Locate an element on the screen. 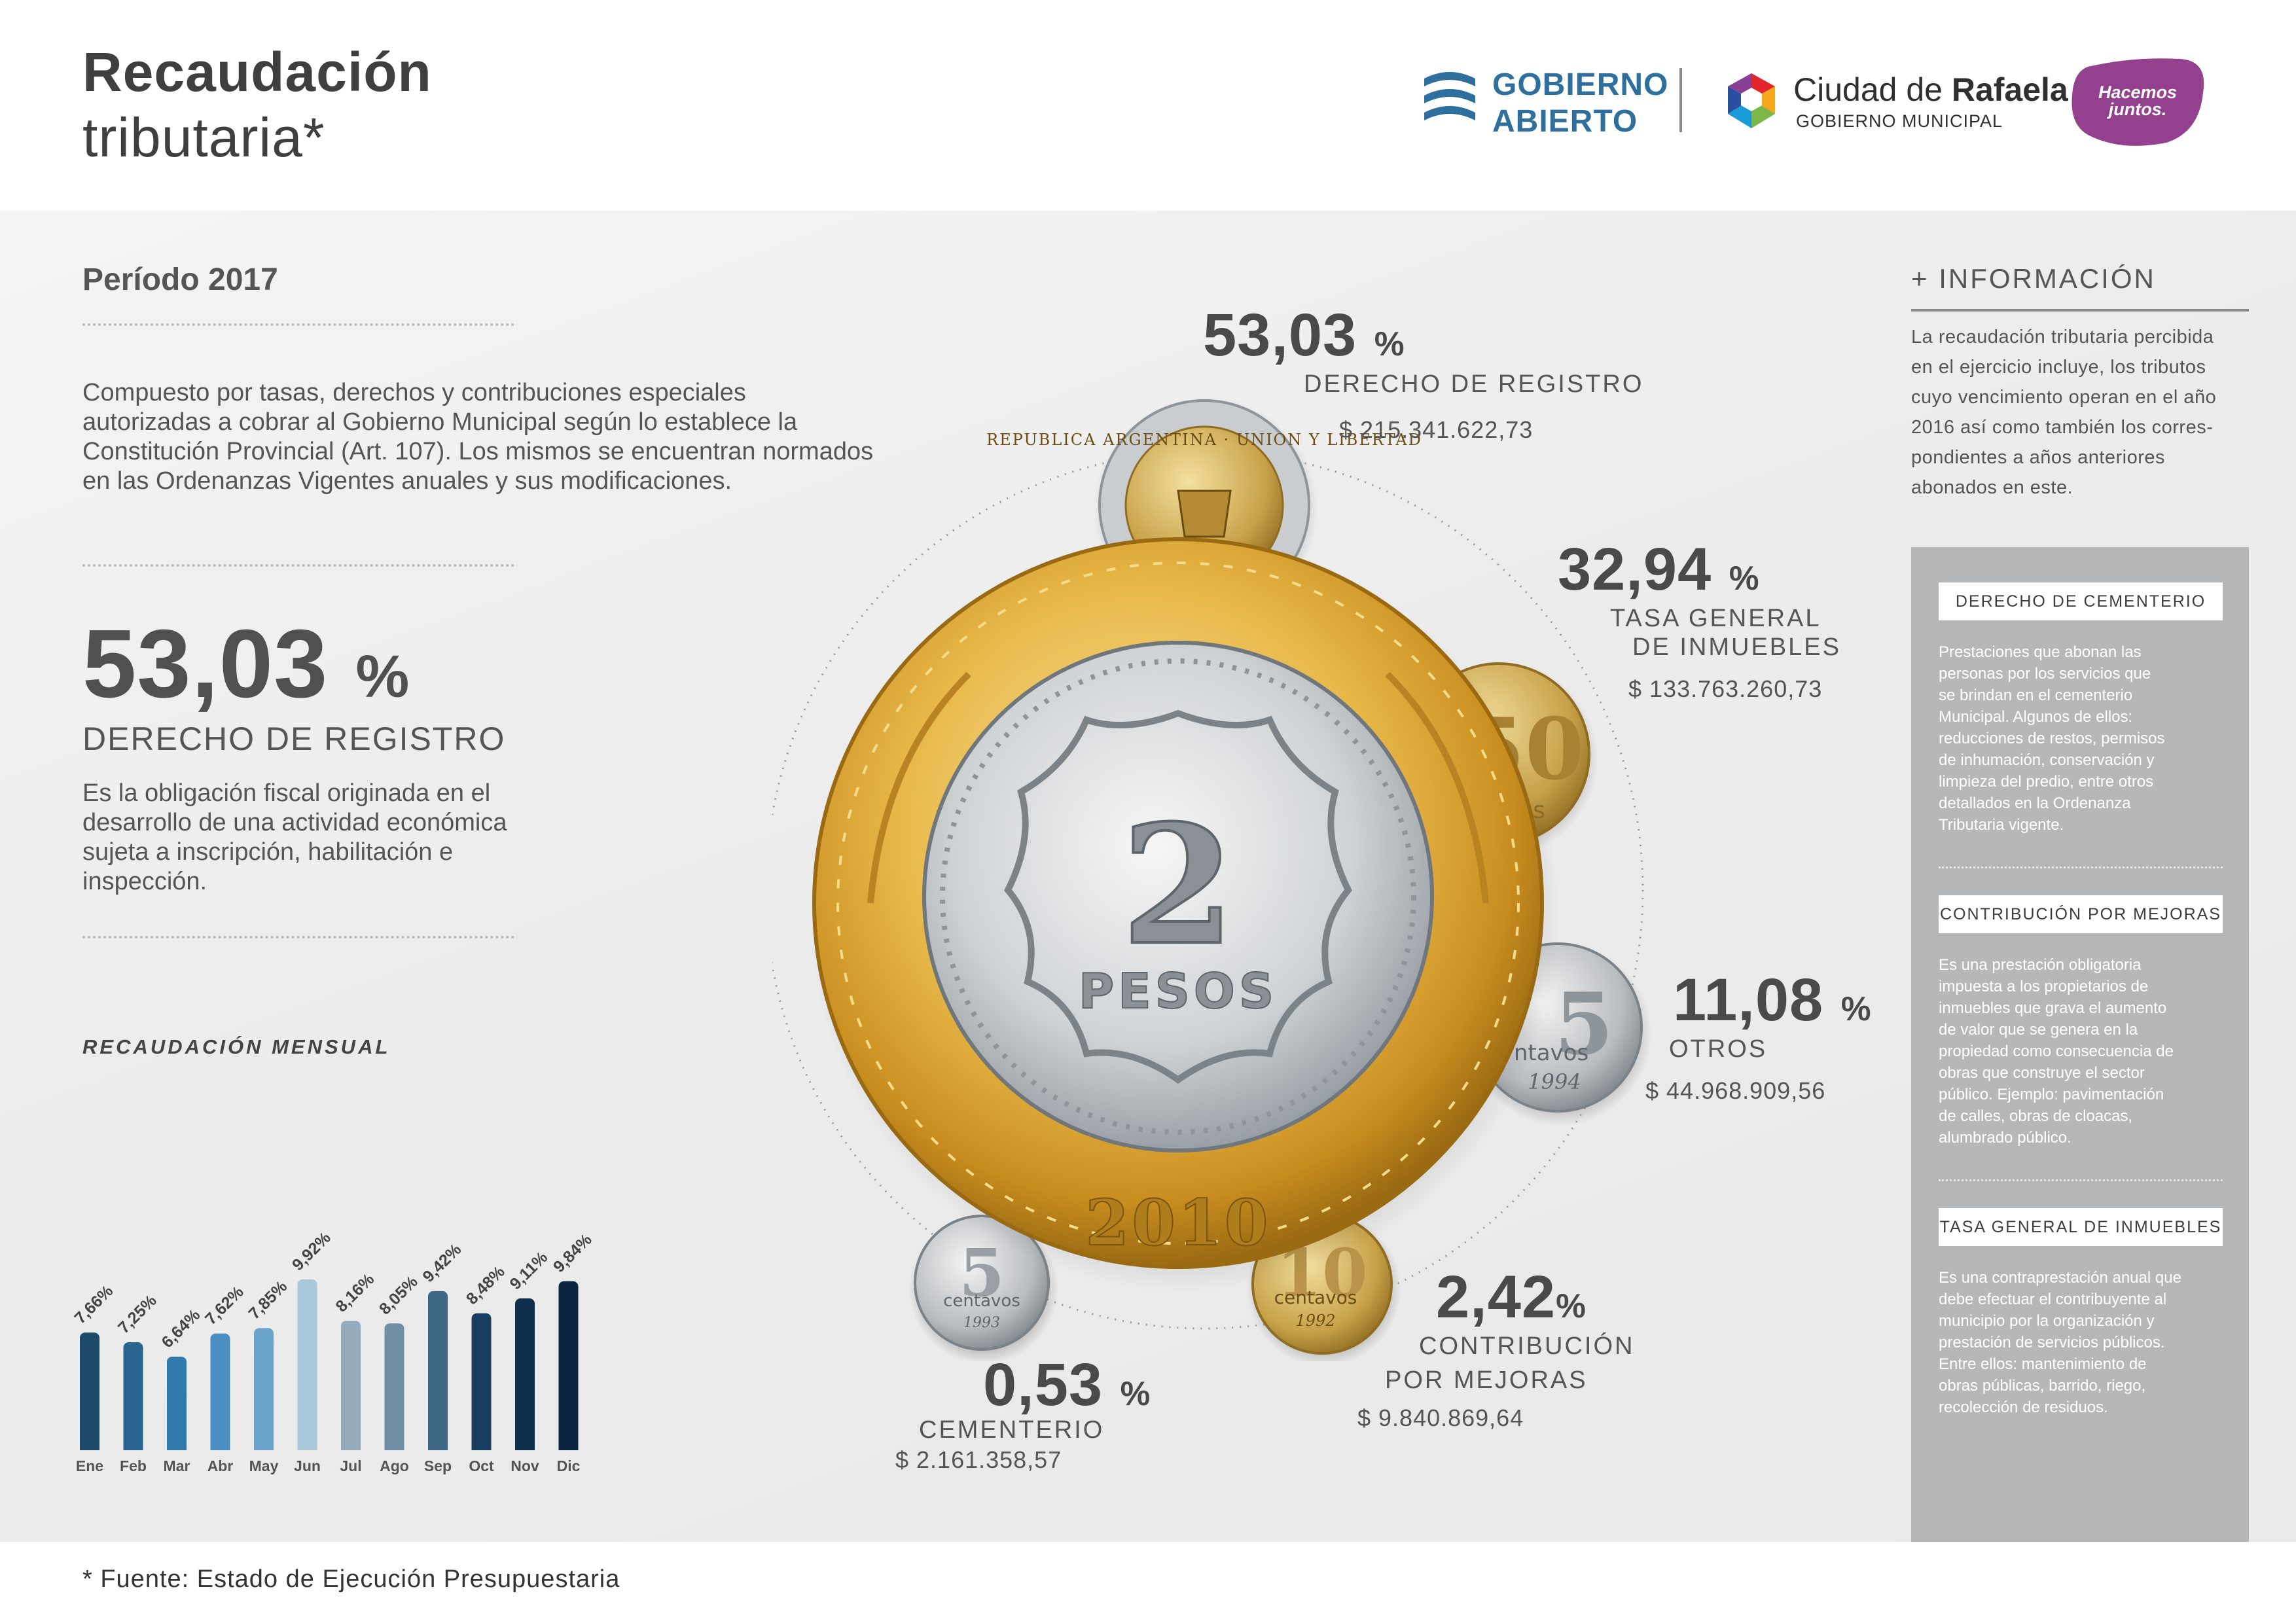 This screenshot has height=1623, width=2296. bar-value-label: 7,25% is located at coordinates (137, 1314).